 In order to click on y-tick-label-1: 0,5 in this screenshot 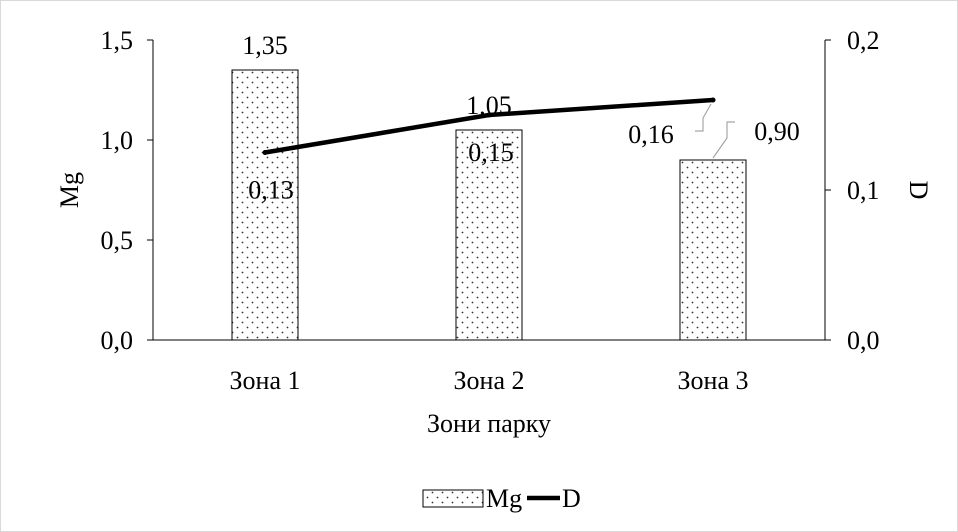, I will do `click(117, 240)`.